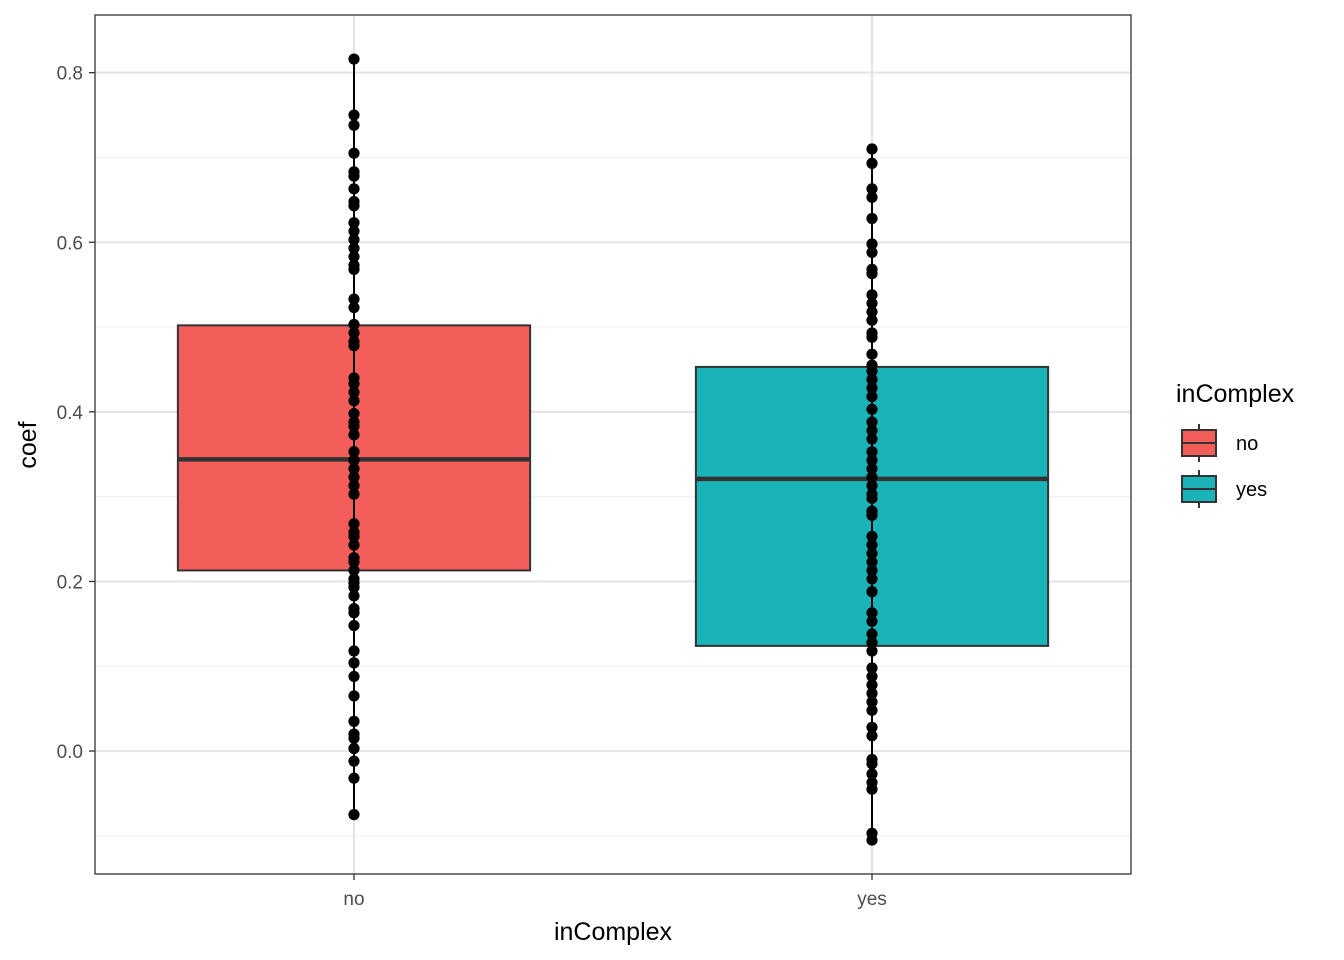 The width and height of the screenshot is (1344, 960). I want to click on y-tick-label: 0.6, so click(70, 243).